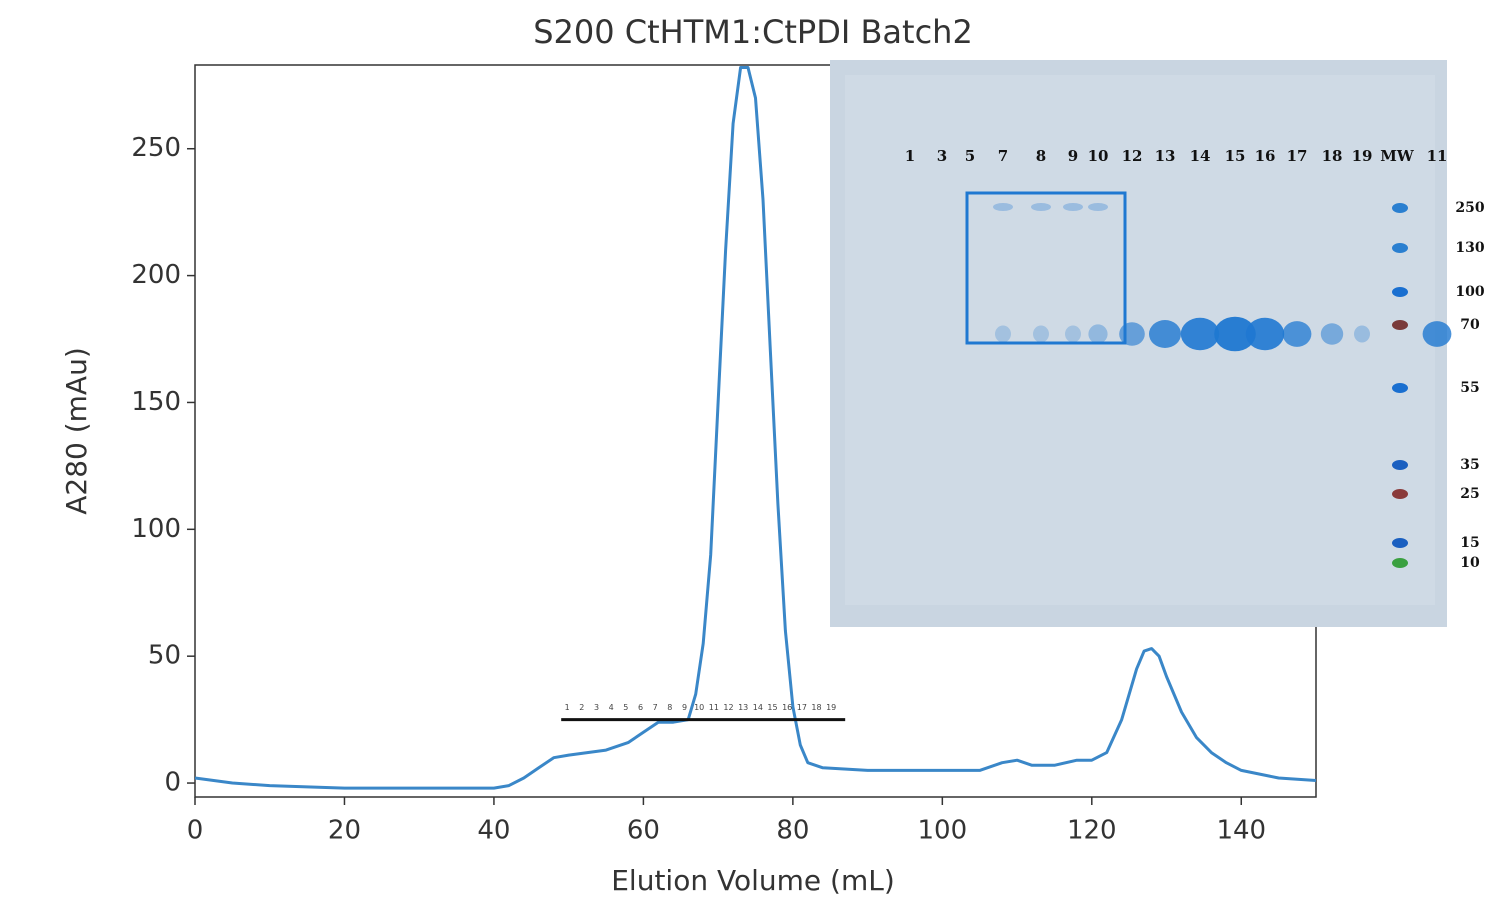  What do you see at coordinates (816, 707) in the screenshot?
I see `fraction-label: 18` at bounding box center [816, 707].